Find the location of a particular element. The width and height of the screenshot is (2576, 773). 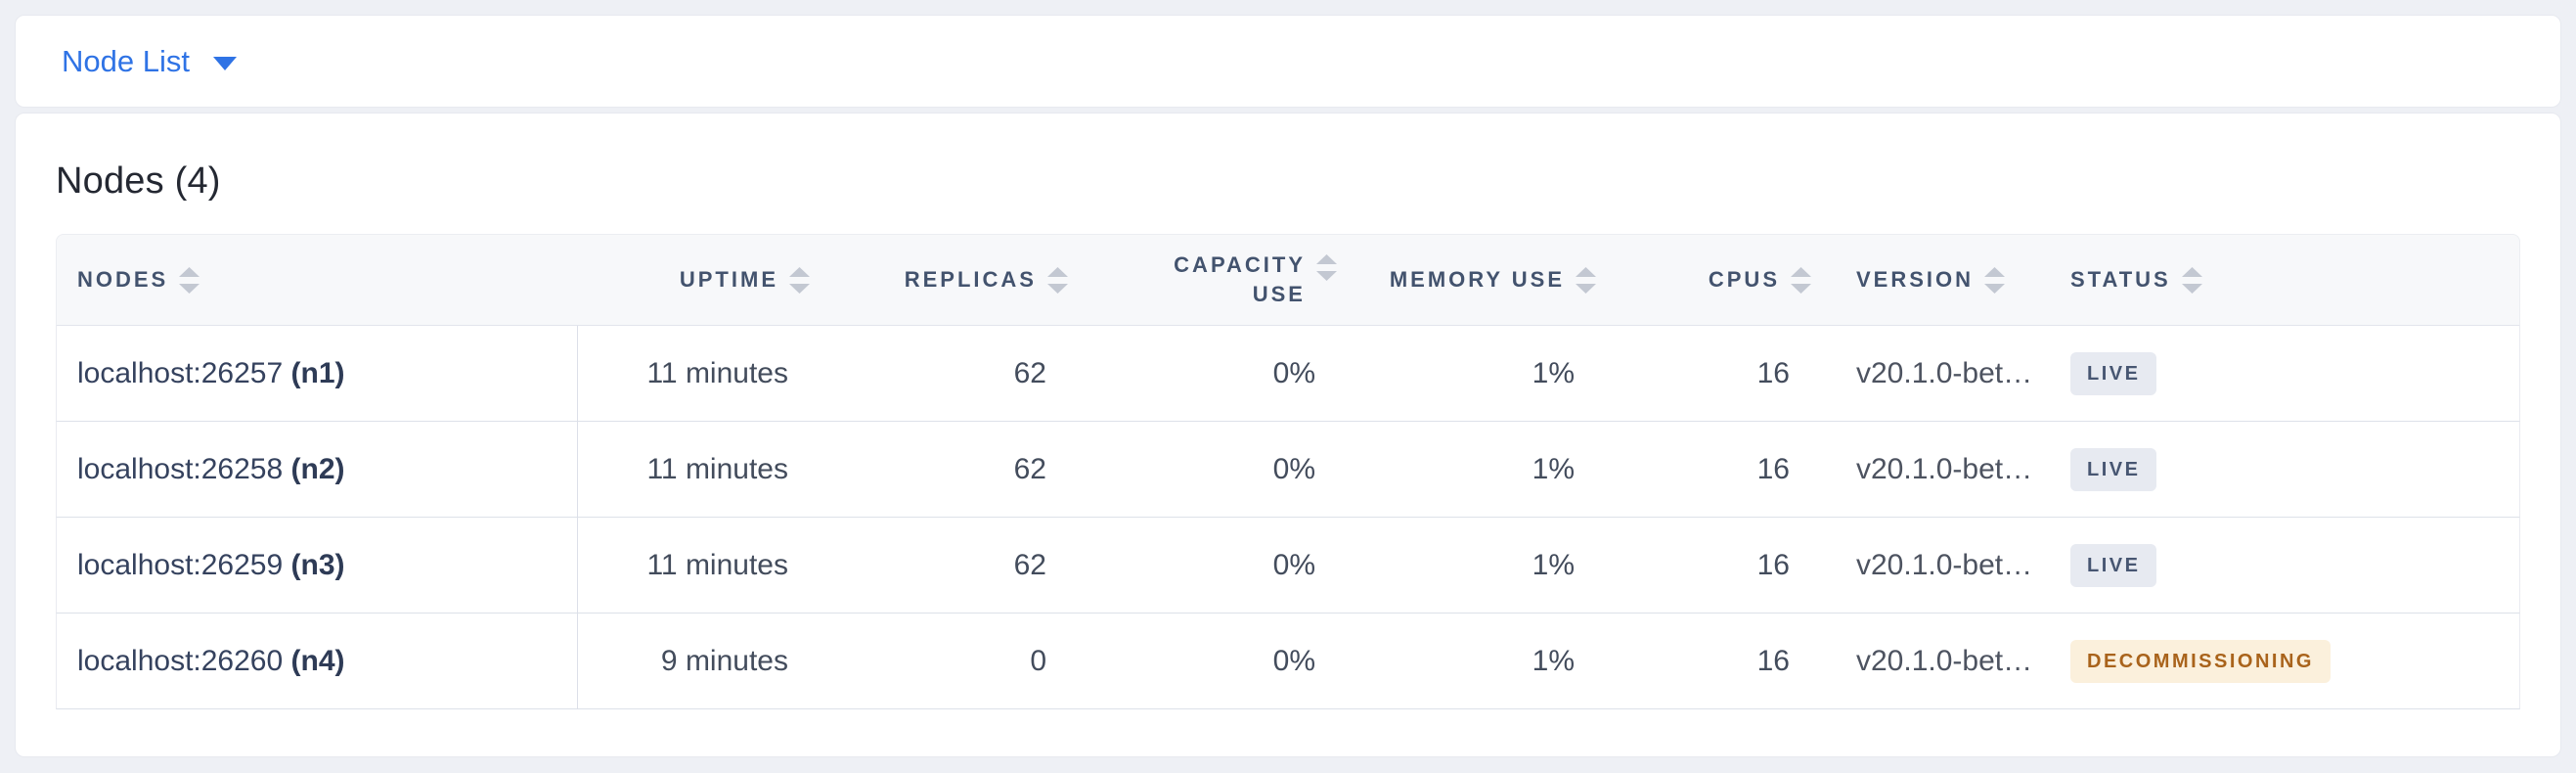

column-header-replicas: REPLICAS is located at coordinates (947, 280).